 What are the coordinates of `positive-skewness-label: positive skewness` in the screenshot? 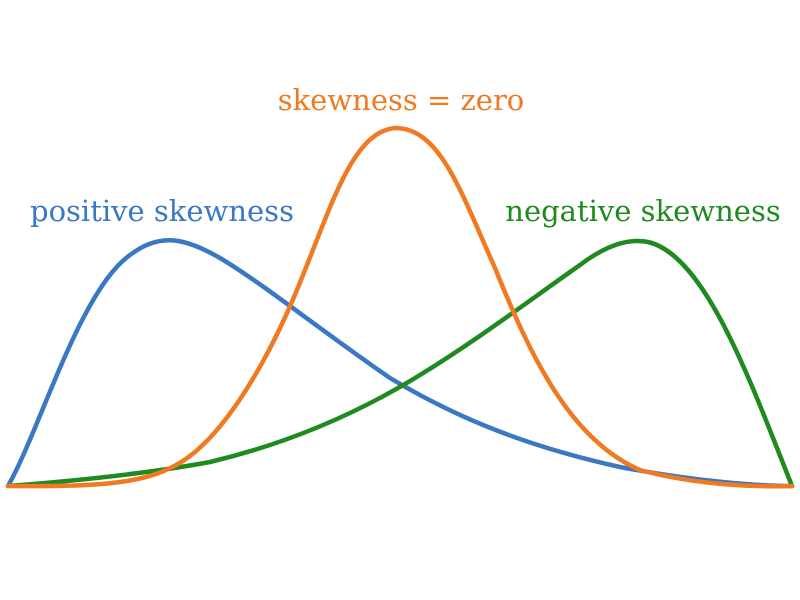 It's located at (162, 211).